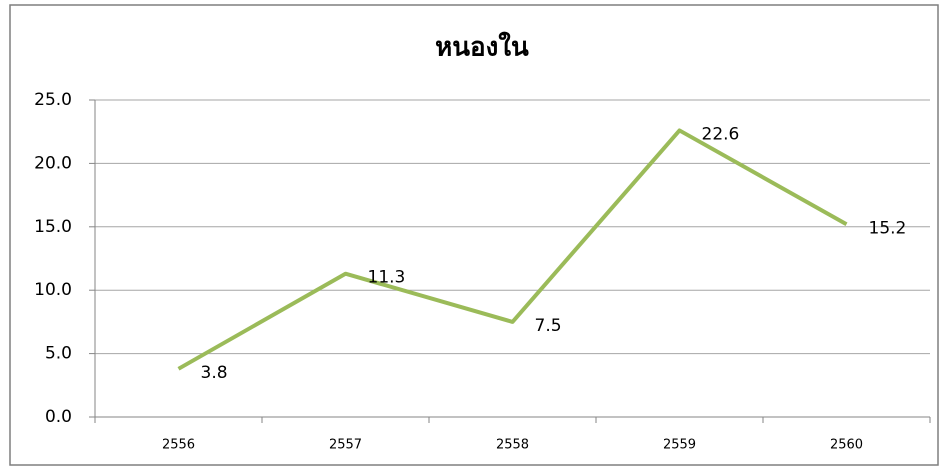 The height and width of the screenshot is (472, 944). Describe the element at coordinates (58, 354) in the screenshot. I see `y-tick-label: 5.0` at that location.